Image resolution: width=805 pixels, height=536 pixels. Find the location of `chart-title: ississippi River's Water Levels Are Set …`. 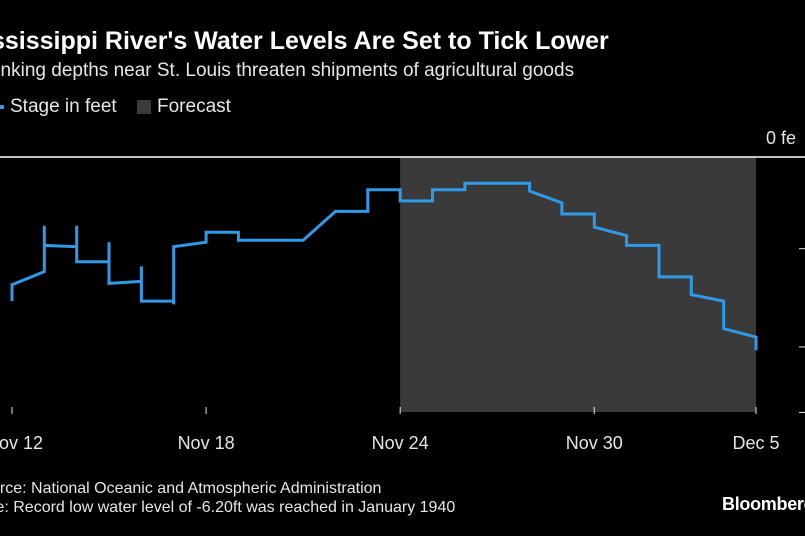

chart-title: ississippi River's Water Levels Are Set … is located at coordinates (304, 41).